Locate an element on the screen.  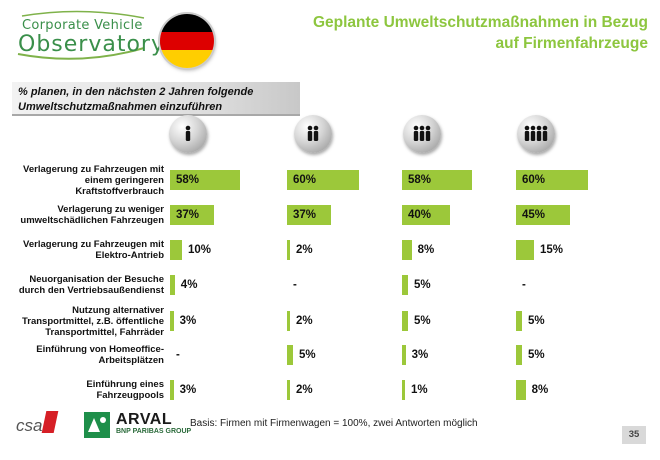
csa-logo: csa is located at coordinates (29, 425).